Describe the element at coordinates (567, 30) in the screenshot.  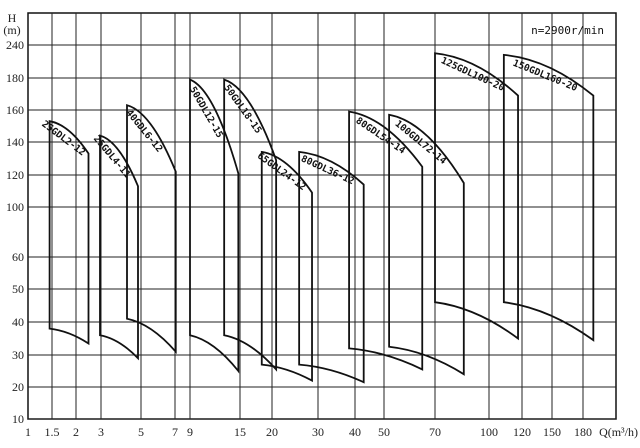
I see `speed-annotation: n=2900r/min` at that location.